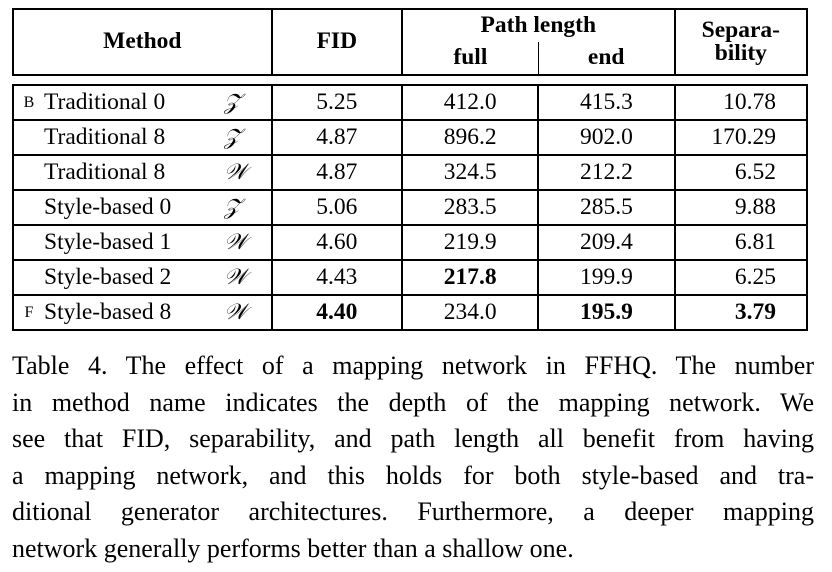 The image size is (832, 572). What do you see at coordinates (337, 207) in the screenshot?
I see `fid-value: 5.06` at bounding box center [337, 207].